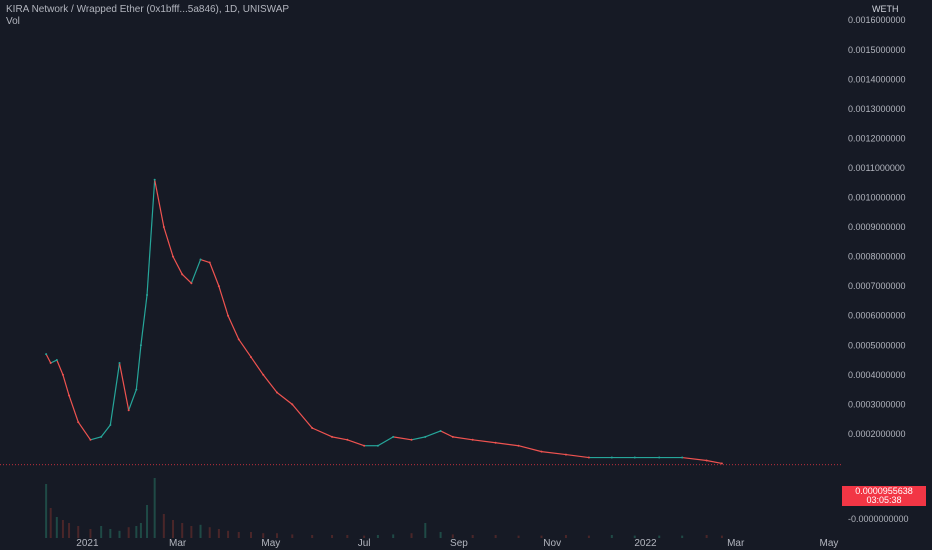 This screenshot has height=550, width=932. I want to click on x-tick-label: Mar, so click(736, 543).